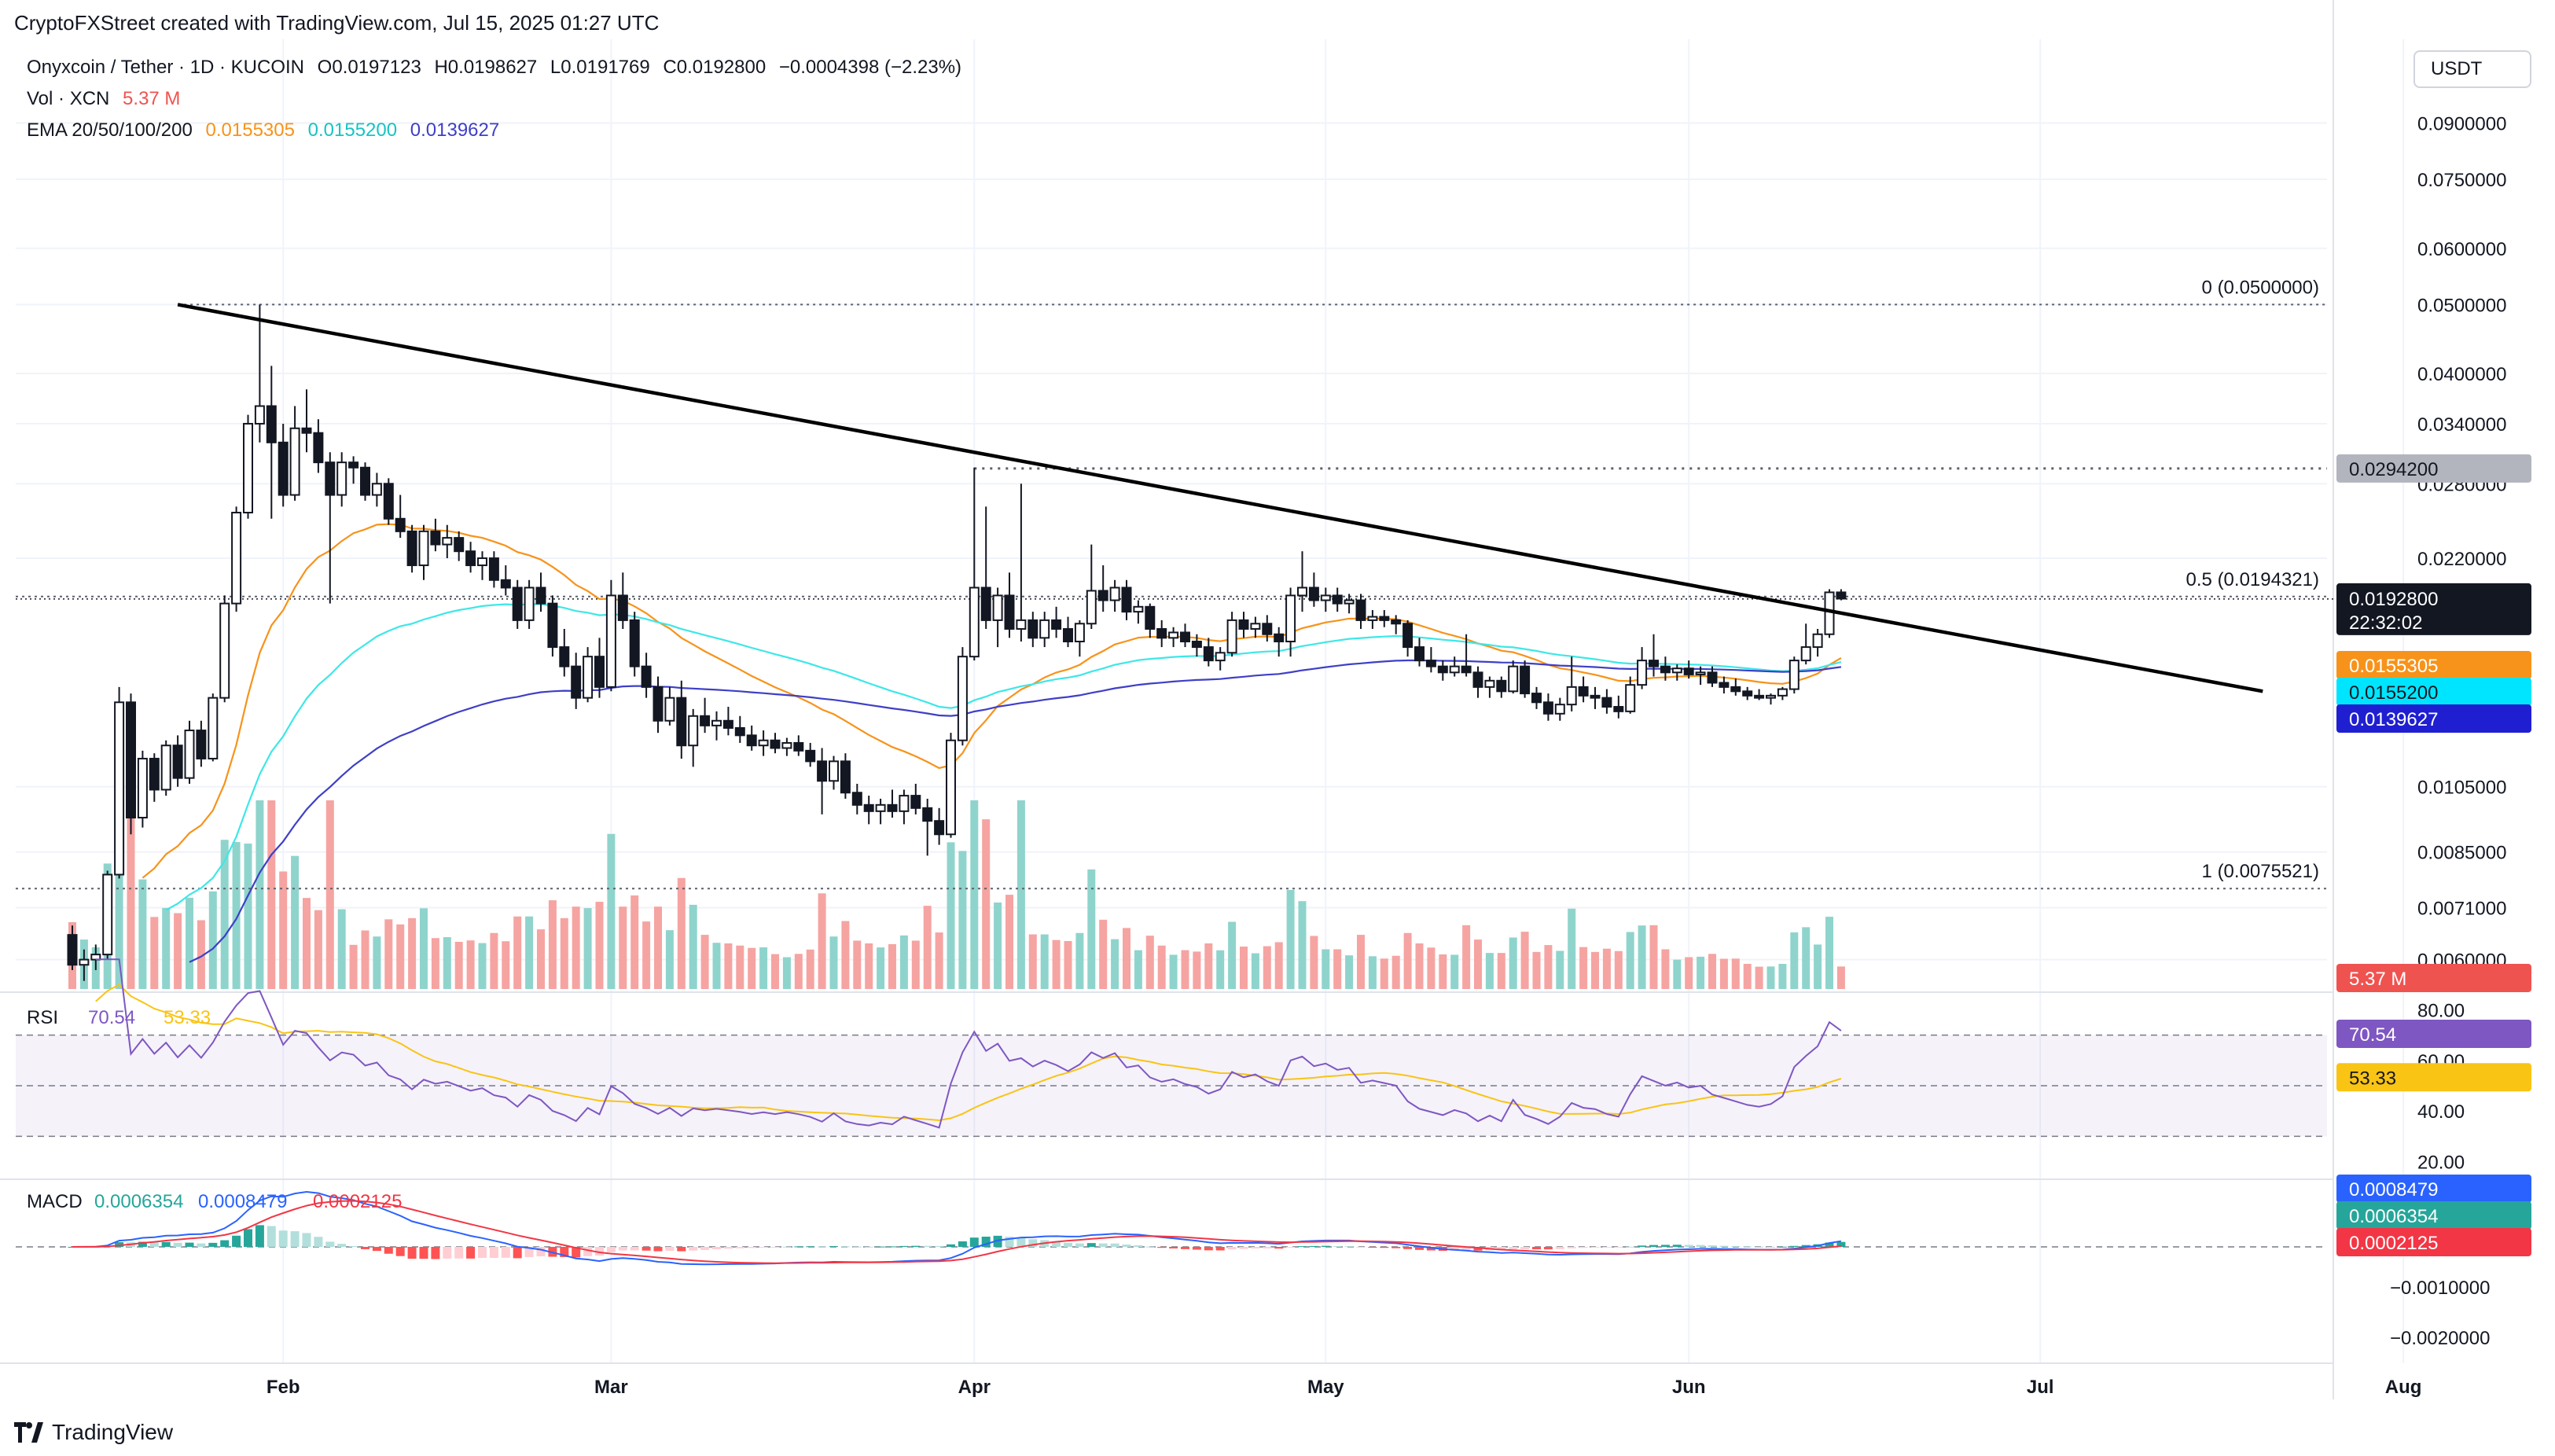 The width and height of the screenshot is (2555, 1456). What do you see at coordinates (611, 1387) in the screenshot?
I see `time-axis-tick: Mar` at bounding box center [611, 1387].